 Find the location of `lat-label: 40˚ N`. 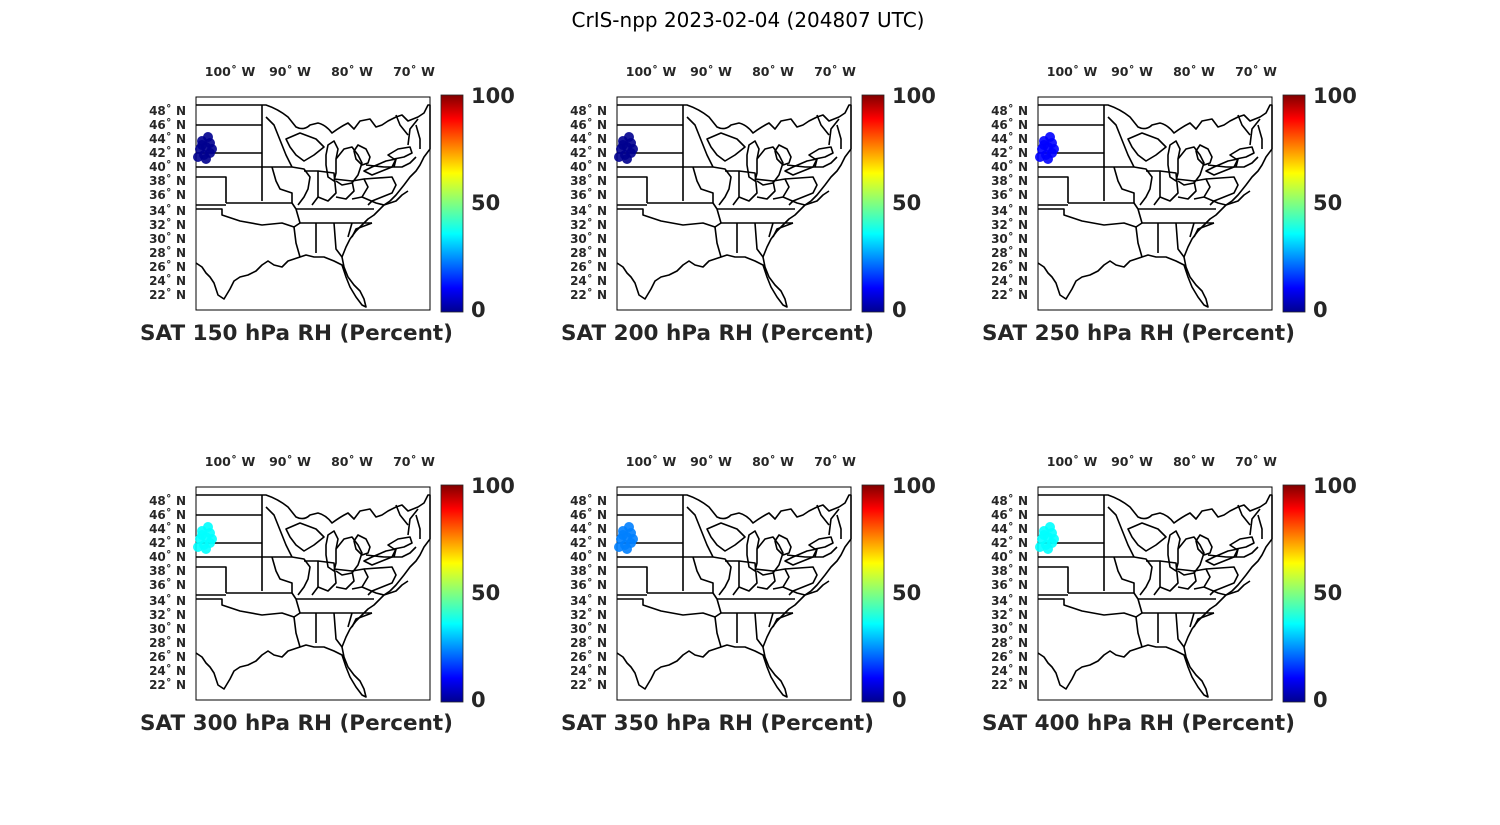

lat-label: 40˚ N is located at coordinates (167, 556).